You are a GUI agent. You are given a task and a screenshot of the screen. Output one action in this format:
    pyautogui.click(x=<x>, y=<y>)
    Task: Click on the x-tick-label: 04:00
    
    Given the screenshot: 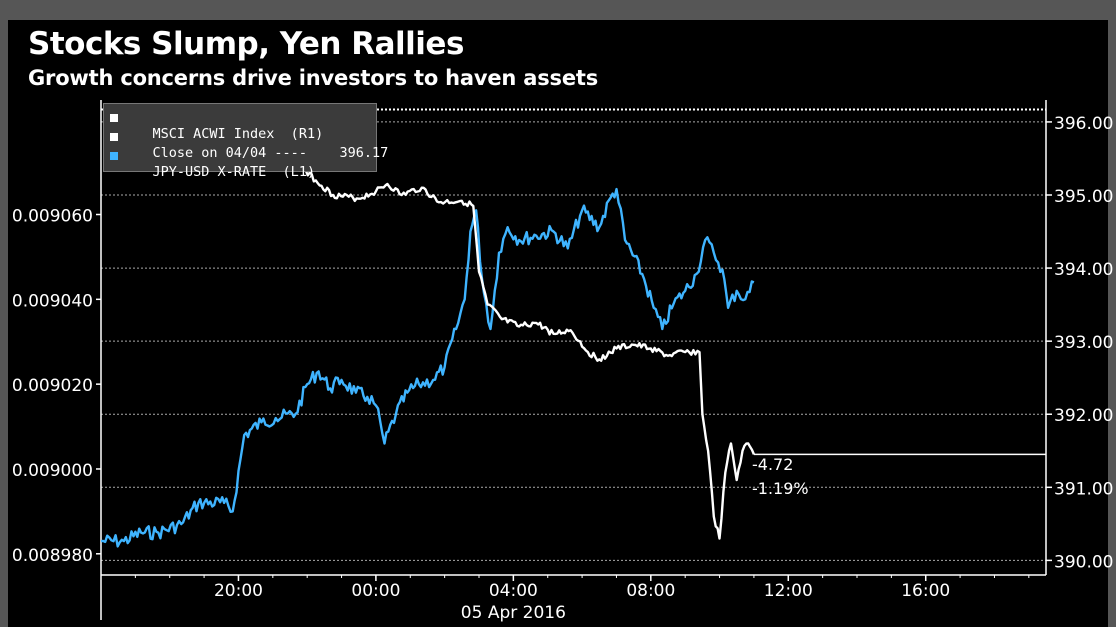 What is the action you would take?
    pyautogui.click(x=513, y=591)
    